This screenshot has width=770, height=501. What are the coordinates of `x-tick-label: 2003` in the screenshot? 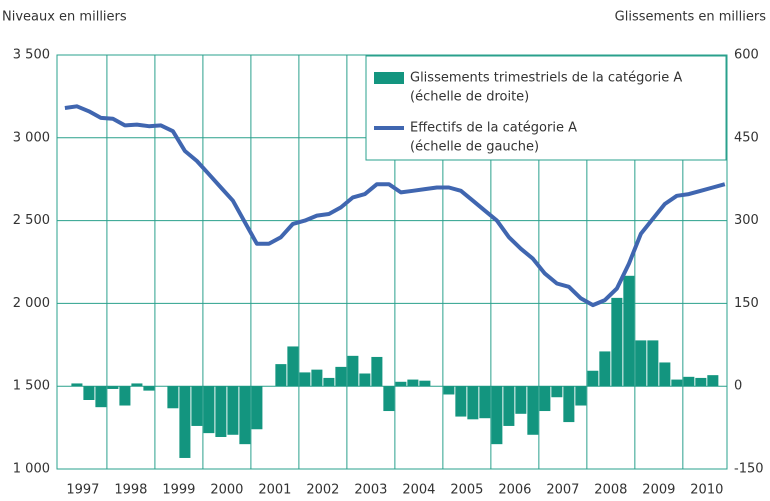 It's located at (370, 490).